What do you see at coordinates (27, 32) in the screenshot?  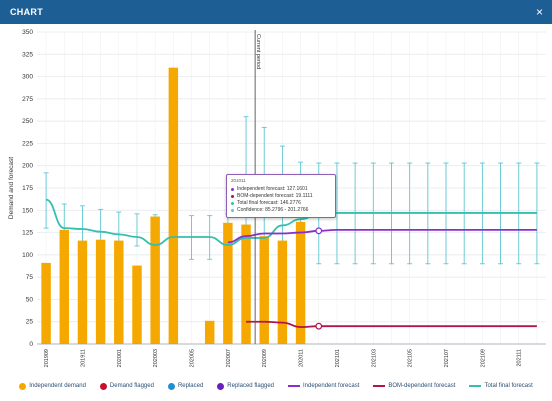 I see `y-tick-label: 350` at bounding box center [27, 32].